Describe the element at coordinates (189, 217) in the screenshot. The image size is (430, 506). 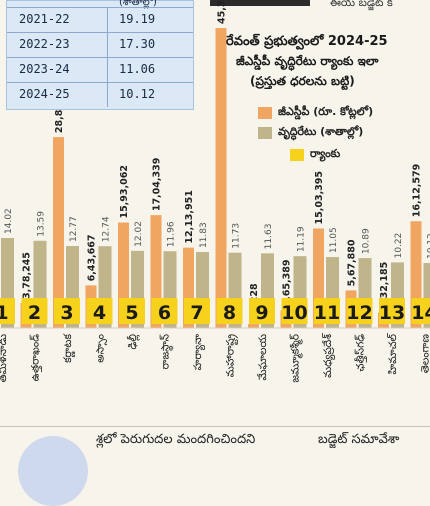
I see `gsdp-value-label: 12,13,951` at that location.